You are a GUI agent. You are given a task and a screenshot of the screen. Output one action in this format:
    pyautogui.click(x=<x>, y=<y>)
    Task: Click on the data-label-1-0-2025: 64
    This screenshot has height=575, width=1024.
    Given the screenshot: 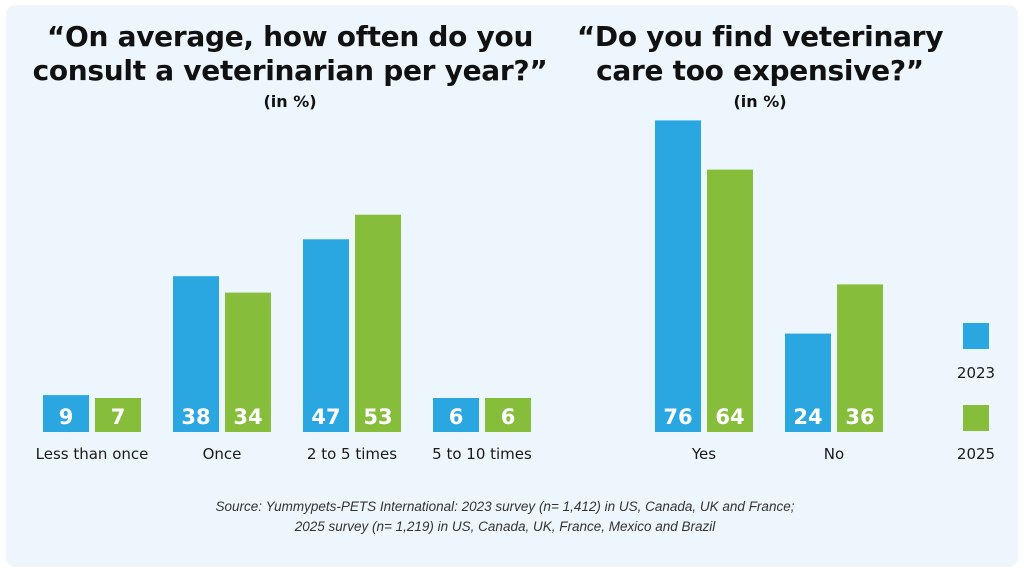 What is the action you would take?
    pyautogui.click(x=729, y=417)
    